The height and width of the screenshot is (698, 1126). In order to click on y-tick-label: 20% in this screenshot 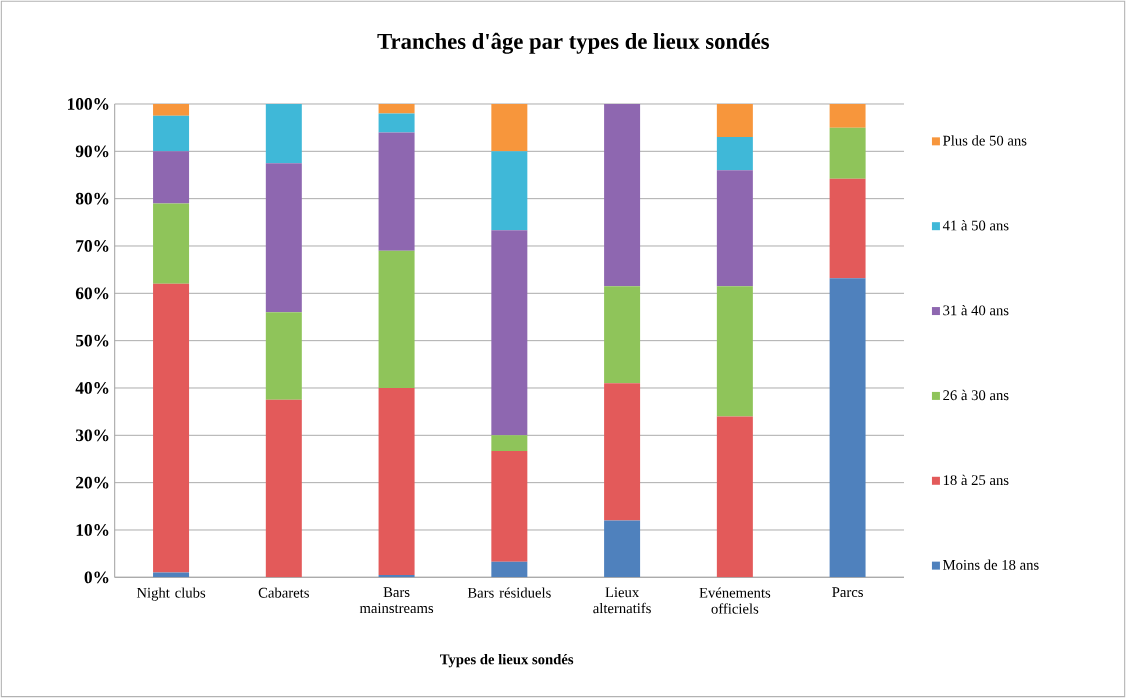, I will do `click(92, 482)`.